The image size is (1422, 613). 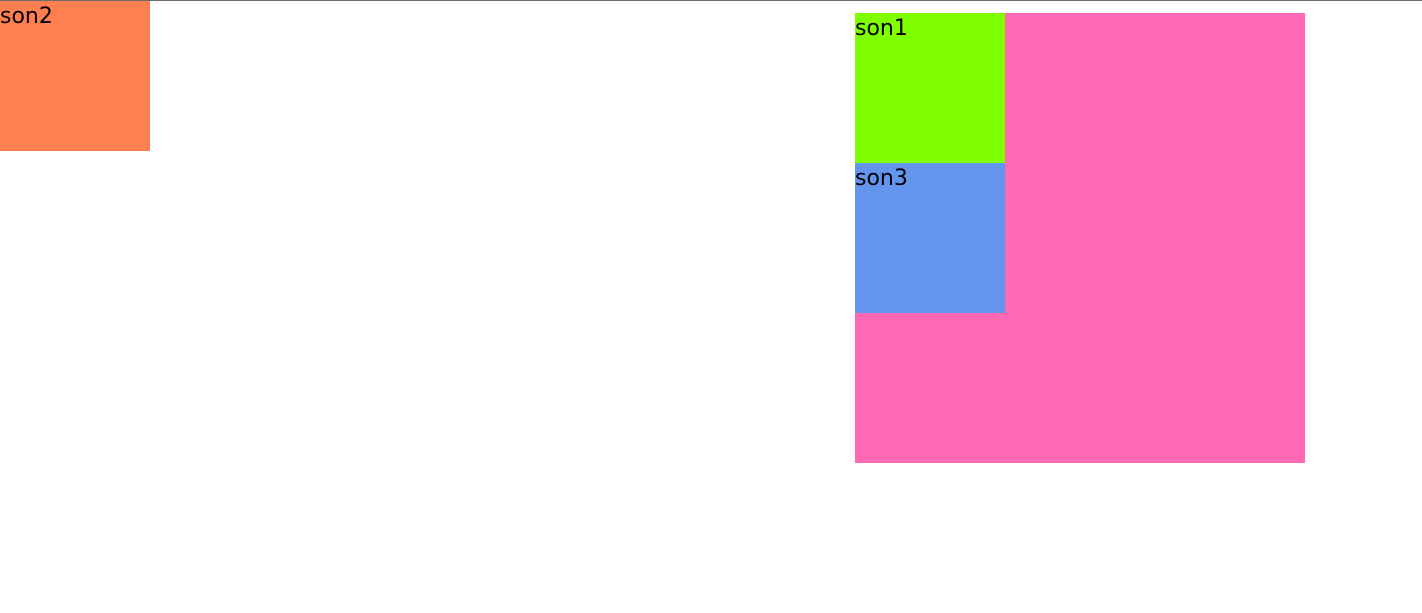 I want to click on son2-label: son2, so click(x=26, y=16).